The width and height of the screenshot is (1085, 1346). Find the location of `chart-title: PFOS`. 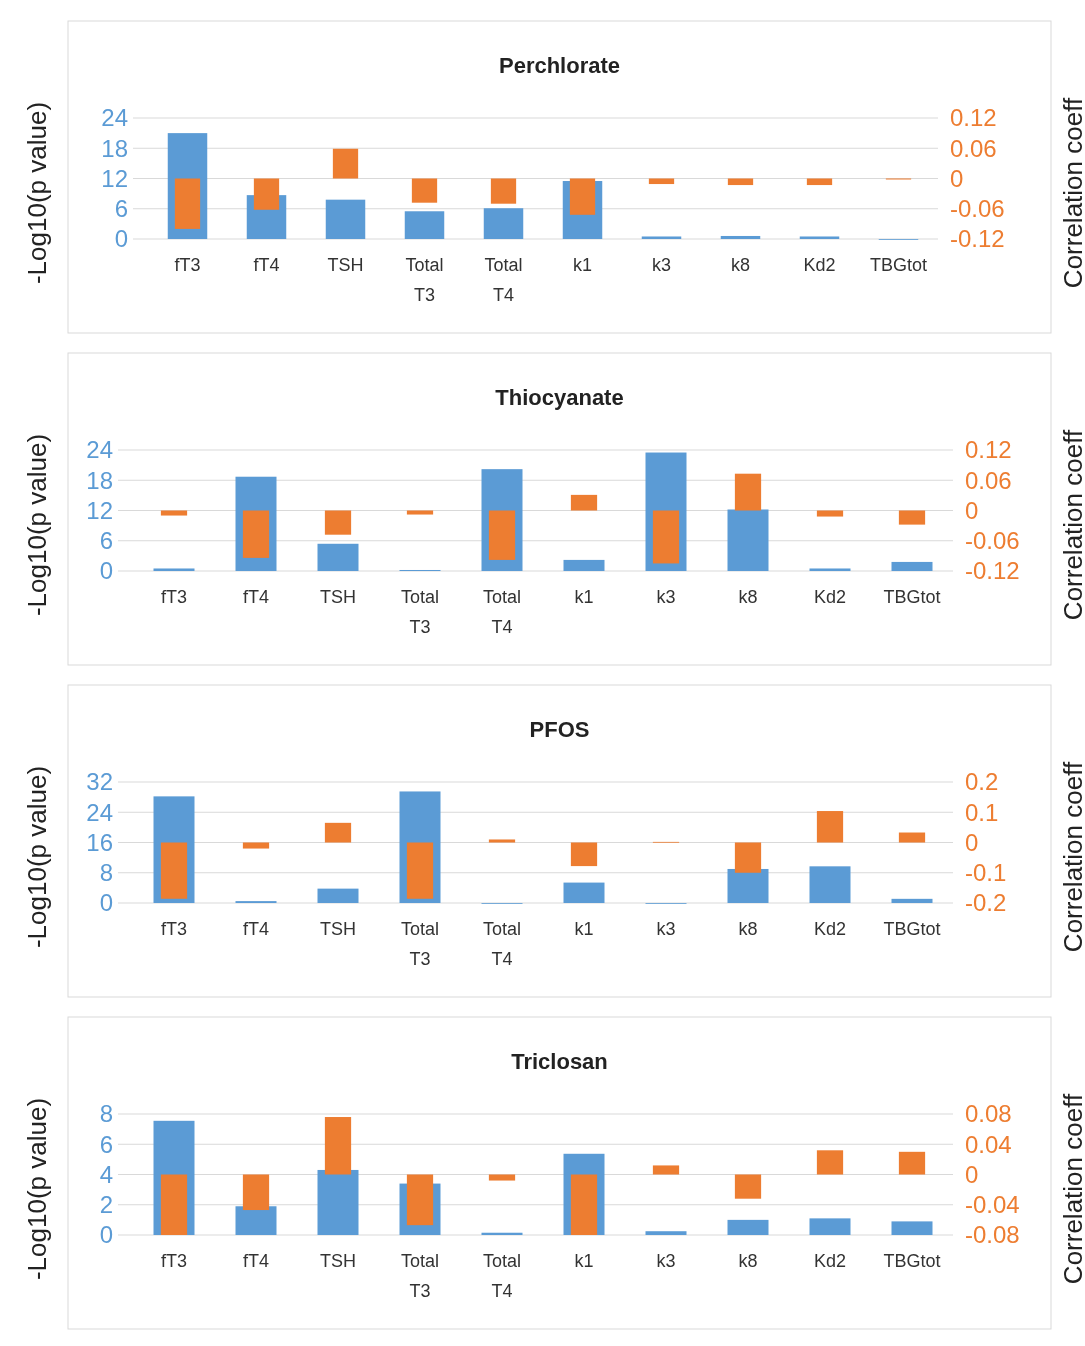

chart-title: PFOS is located at coordinates (559, 729).